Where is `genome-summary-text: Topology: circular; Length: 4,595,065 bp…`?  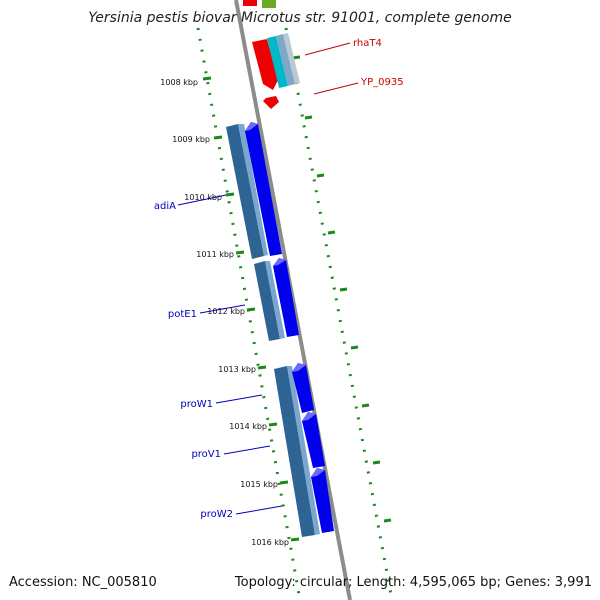 genome-summary-text: Topology: circular; Length: 4,595,065 bp… is located at coordinates (413, 582).